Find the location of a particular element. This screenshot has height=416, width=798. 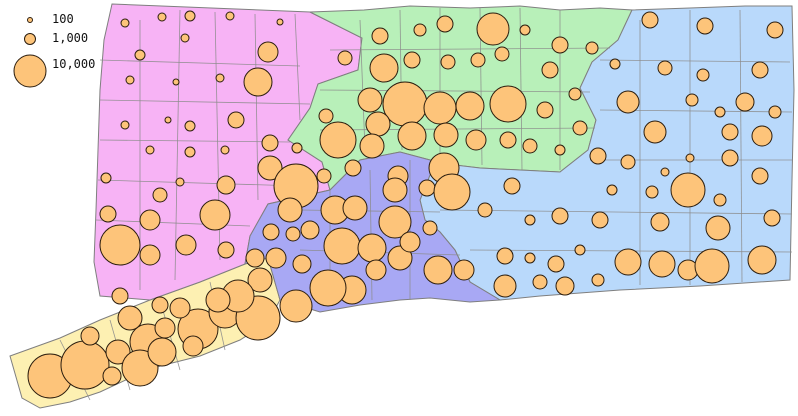

legend-symbols is located at coordinates (30, 52).